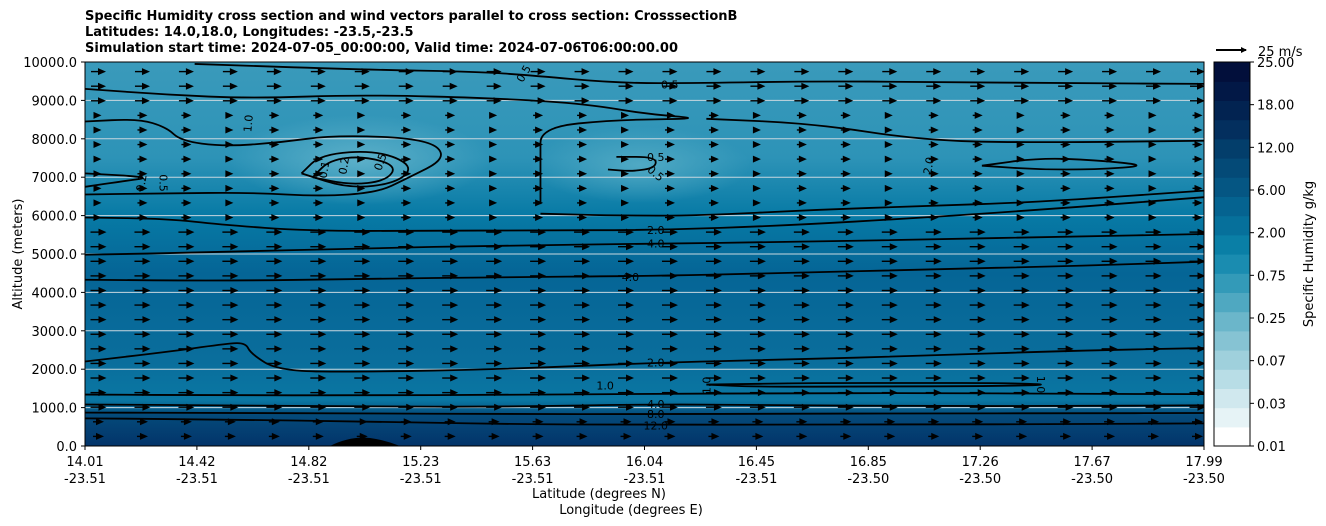  What do you see at coordinates (1232, 254) in the screenshot?
I see `colorbar-frame` at bounding box center [1232, 254].